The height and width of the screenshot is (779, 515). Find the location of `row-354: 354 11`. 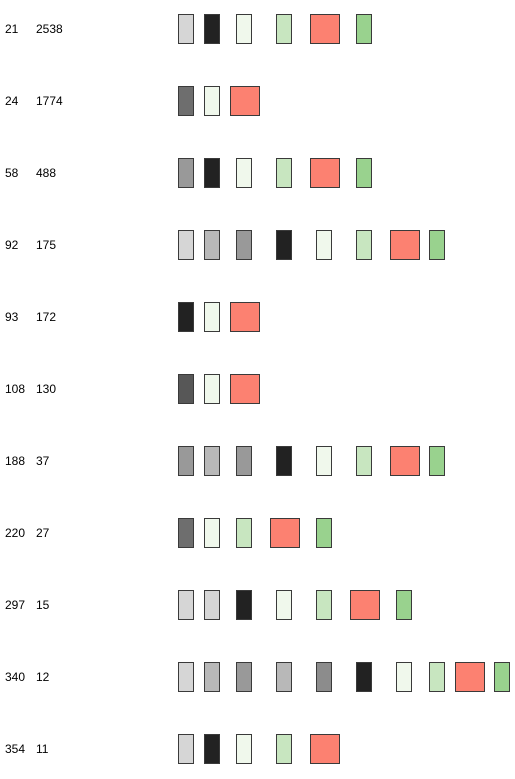

row-354: 354 11 is located at coordinates (257, 749).